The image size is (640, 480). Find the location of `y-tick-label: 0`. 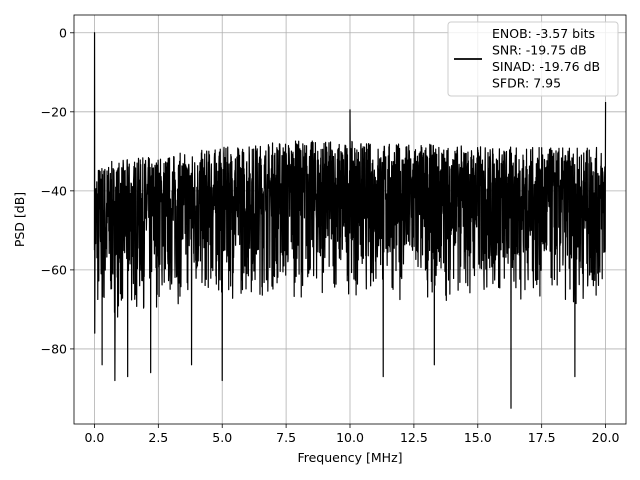

y-tick-label: 0 is located at coordinates (63, 32).